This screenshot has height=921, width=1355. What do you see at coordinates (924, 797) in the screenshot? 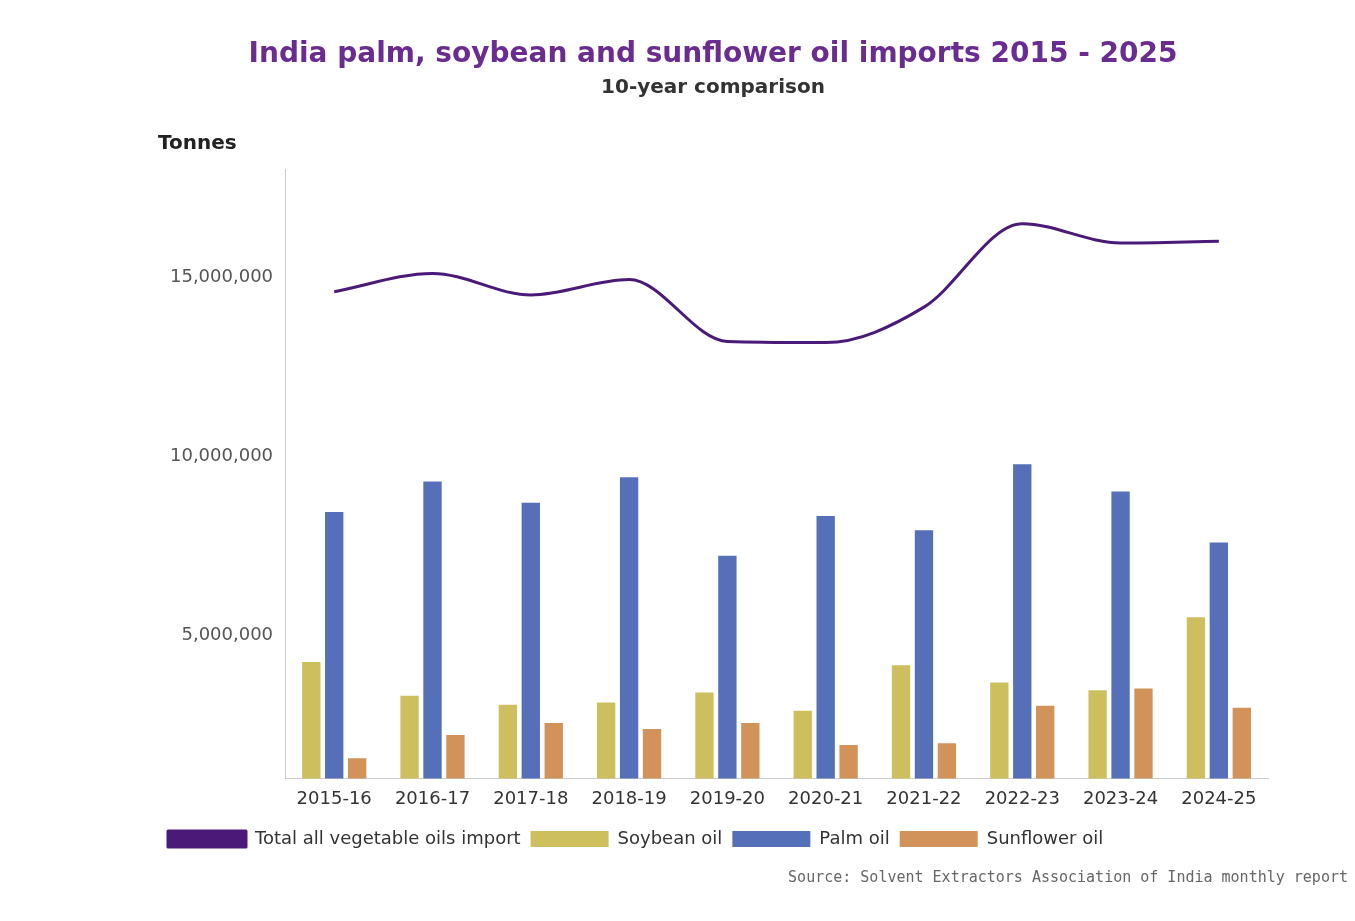
I see `x-tick-label: 2021-22` at bounding box center [924, 797].